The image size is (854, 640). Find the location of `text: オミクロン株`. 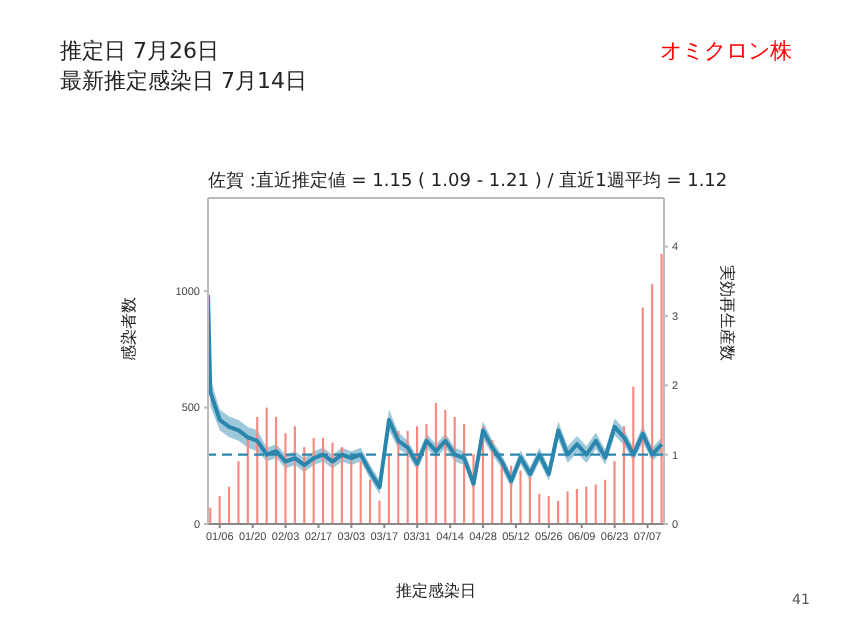

text: オミクロン株 is located at coordinates (726, 51).